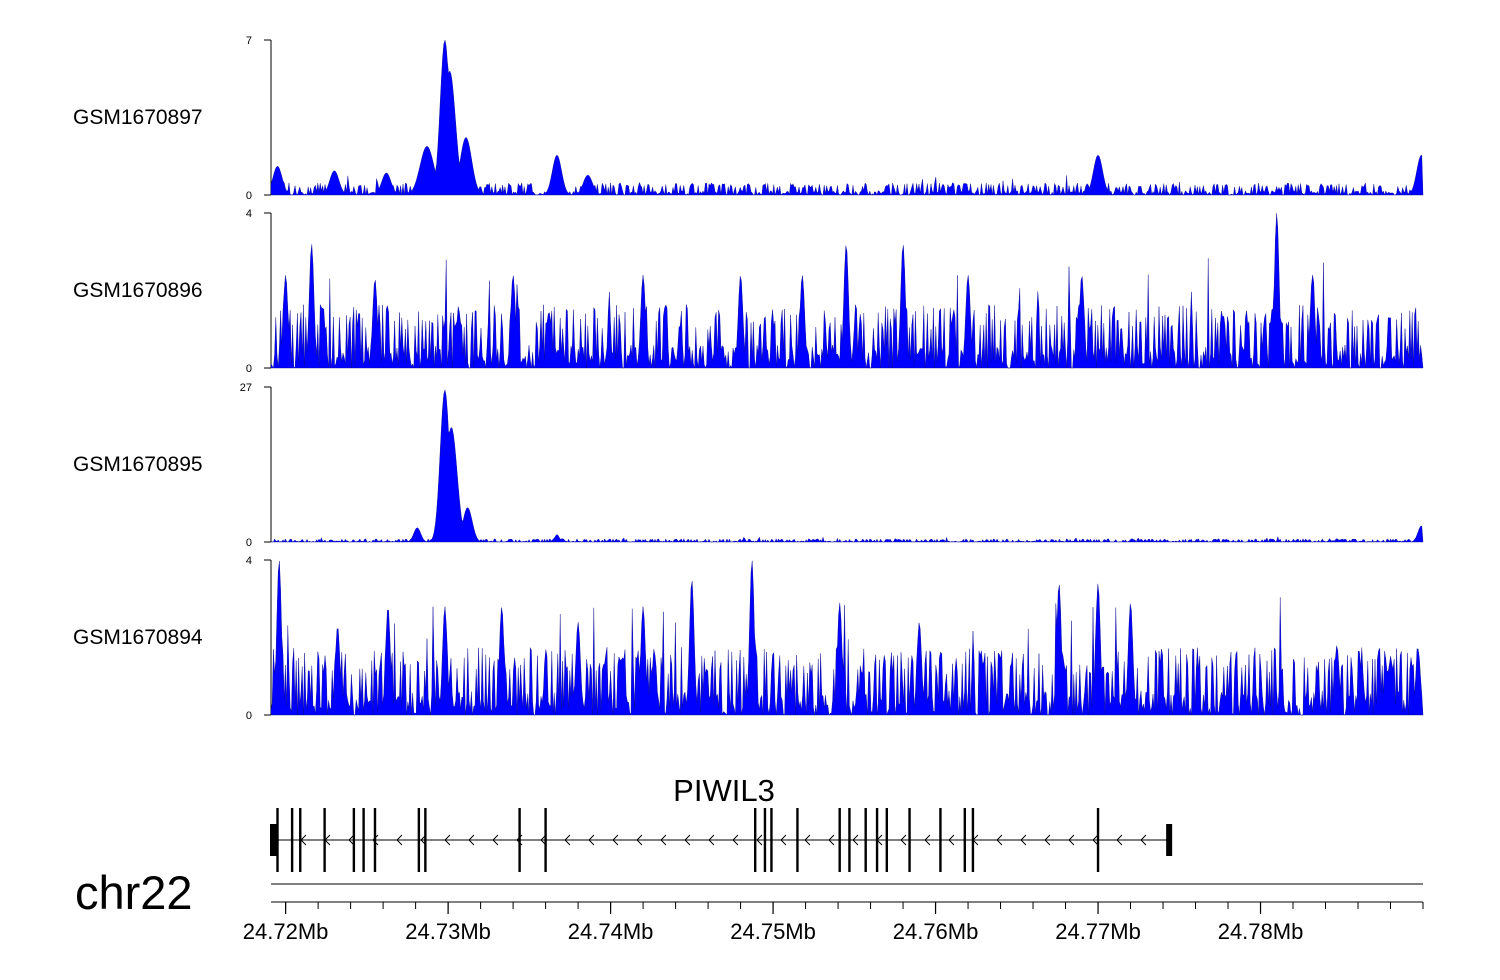 The width and height of the screenshot is (1500, 980). Describe the element at coordinates (1261, 931) in the screenshot. I see `axis-tick-label: 24.78Mb` at that location.